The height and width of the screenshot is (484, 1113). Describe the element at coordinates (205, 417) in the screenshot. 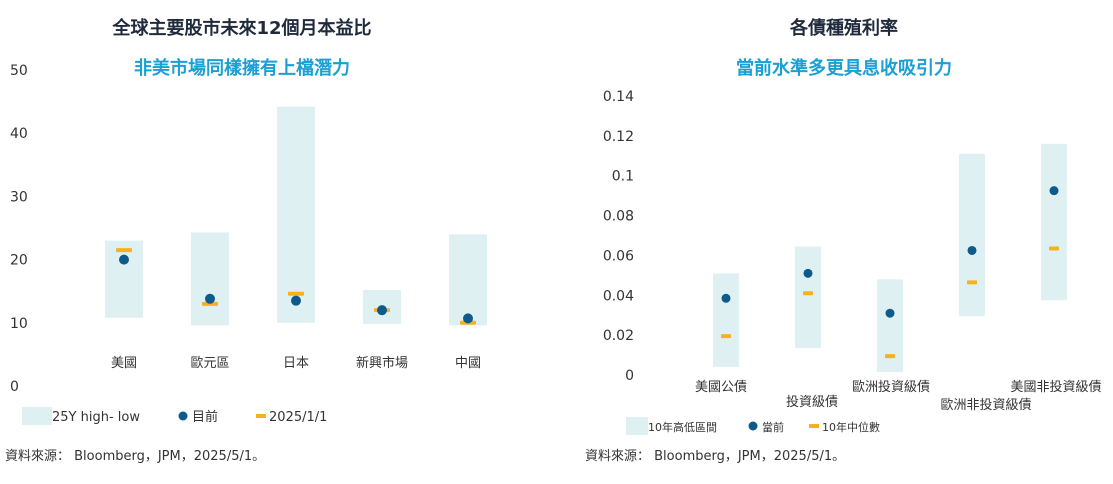

I see `legend-dot-label: 目前` at that location.